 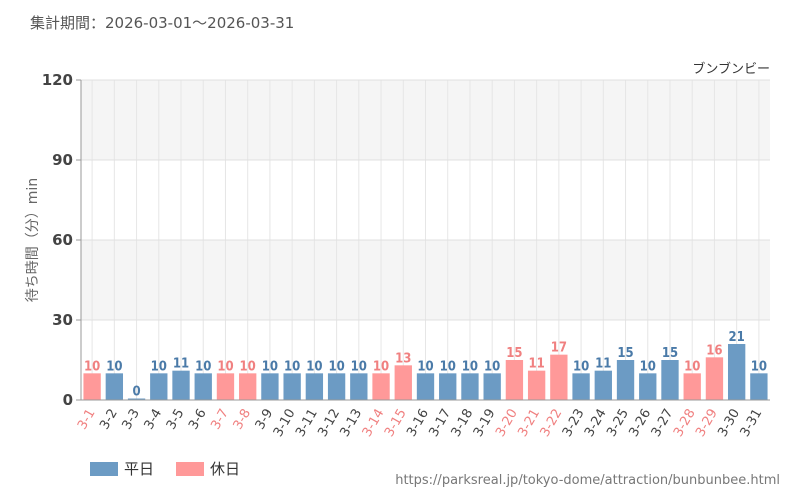 I want to click on series-name: ブンブンビー, so click(x=731, y=69).